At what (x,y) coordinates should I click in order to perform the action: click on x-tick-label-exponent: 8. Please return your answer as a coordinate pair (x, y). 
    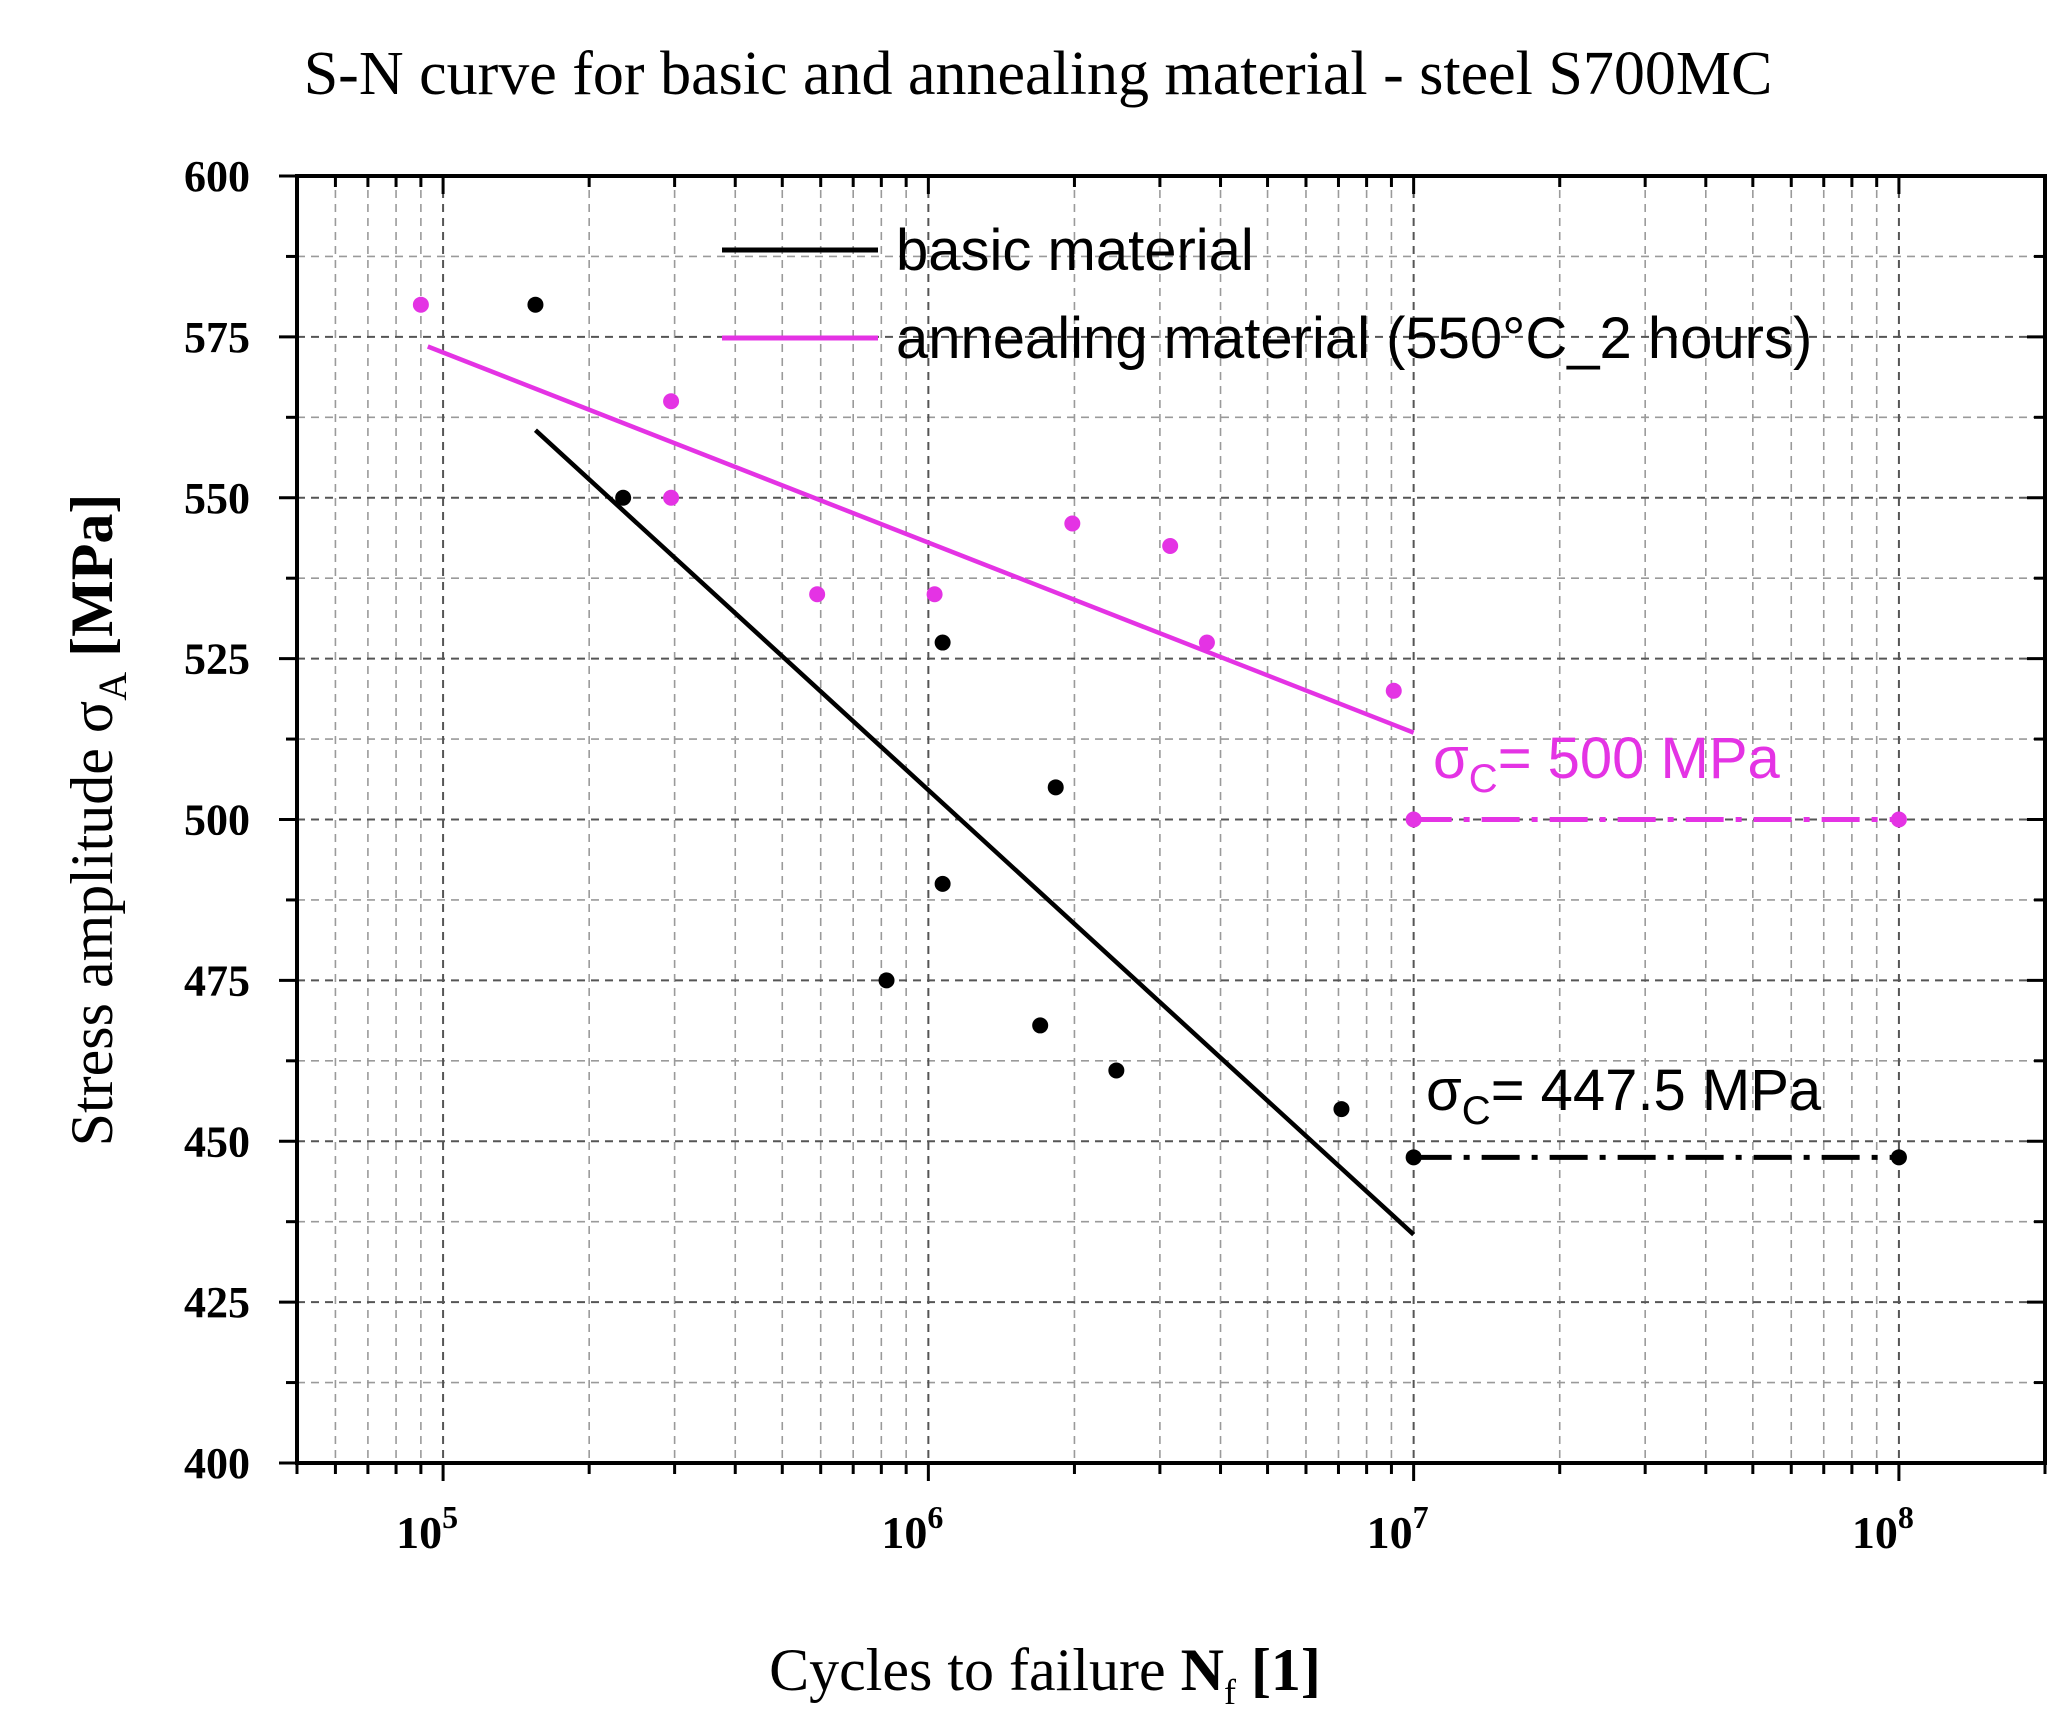
    Looking at the image, I should click on (1906, 1517).